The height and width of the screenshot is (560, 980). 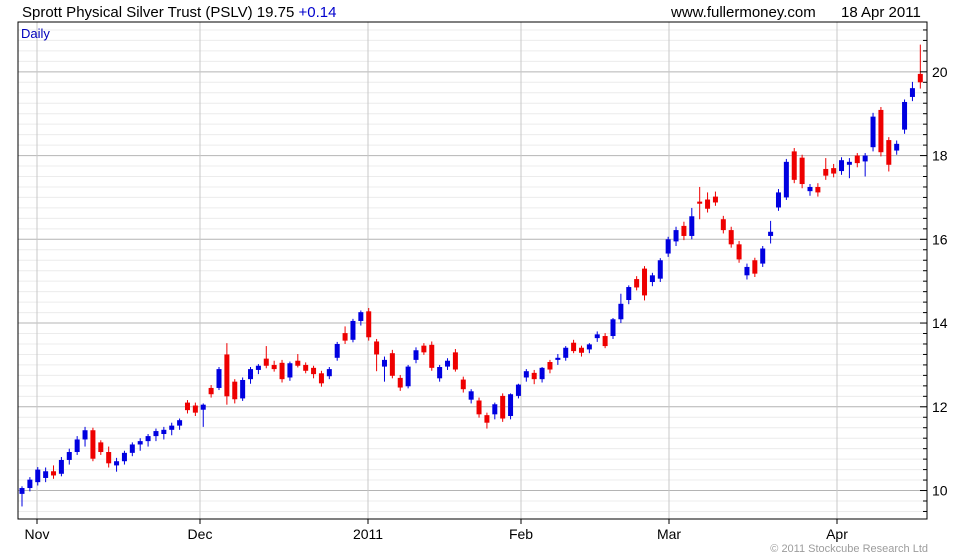 I want to click on y-axis-label: 10, so click(x=940, y=491).